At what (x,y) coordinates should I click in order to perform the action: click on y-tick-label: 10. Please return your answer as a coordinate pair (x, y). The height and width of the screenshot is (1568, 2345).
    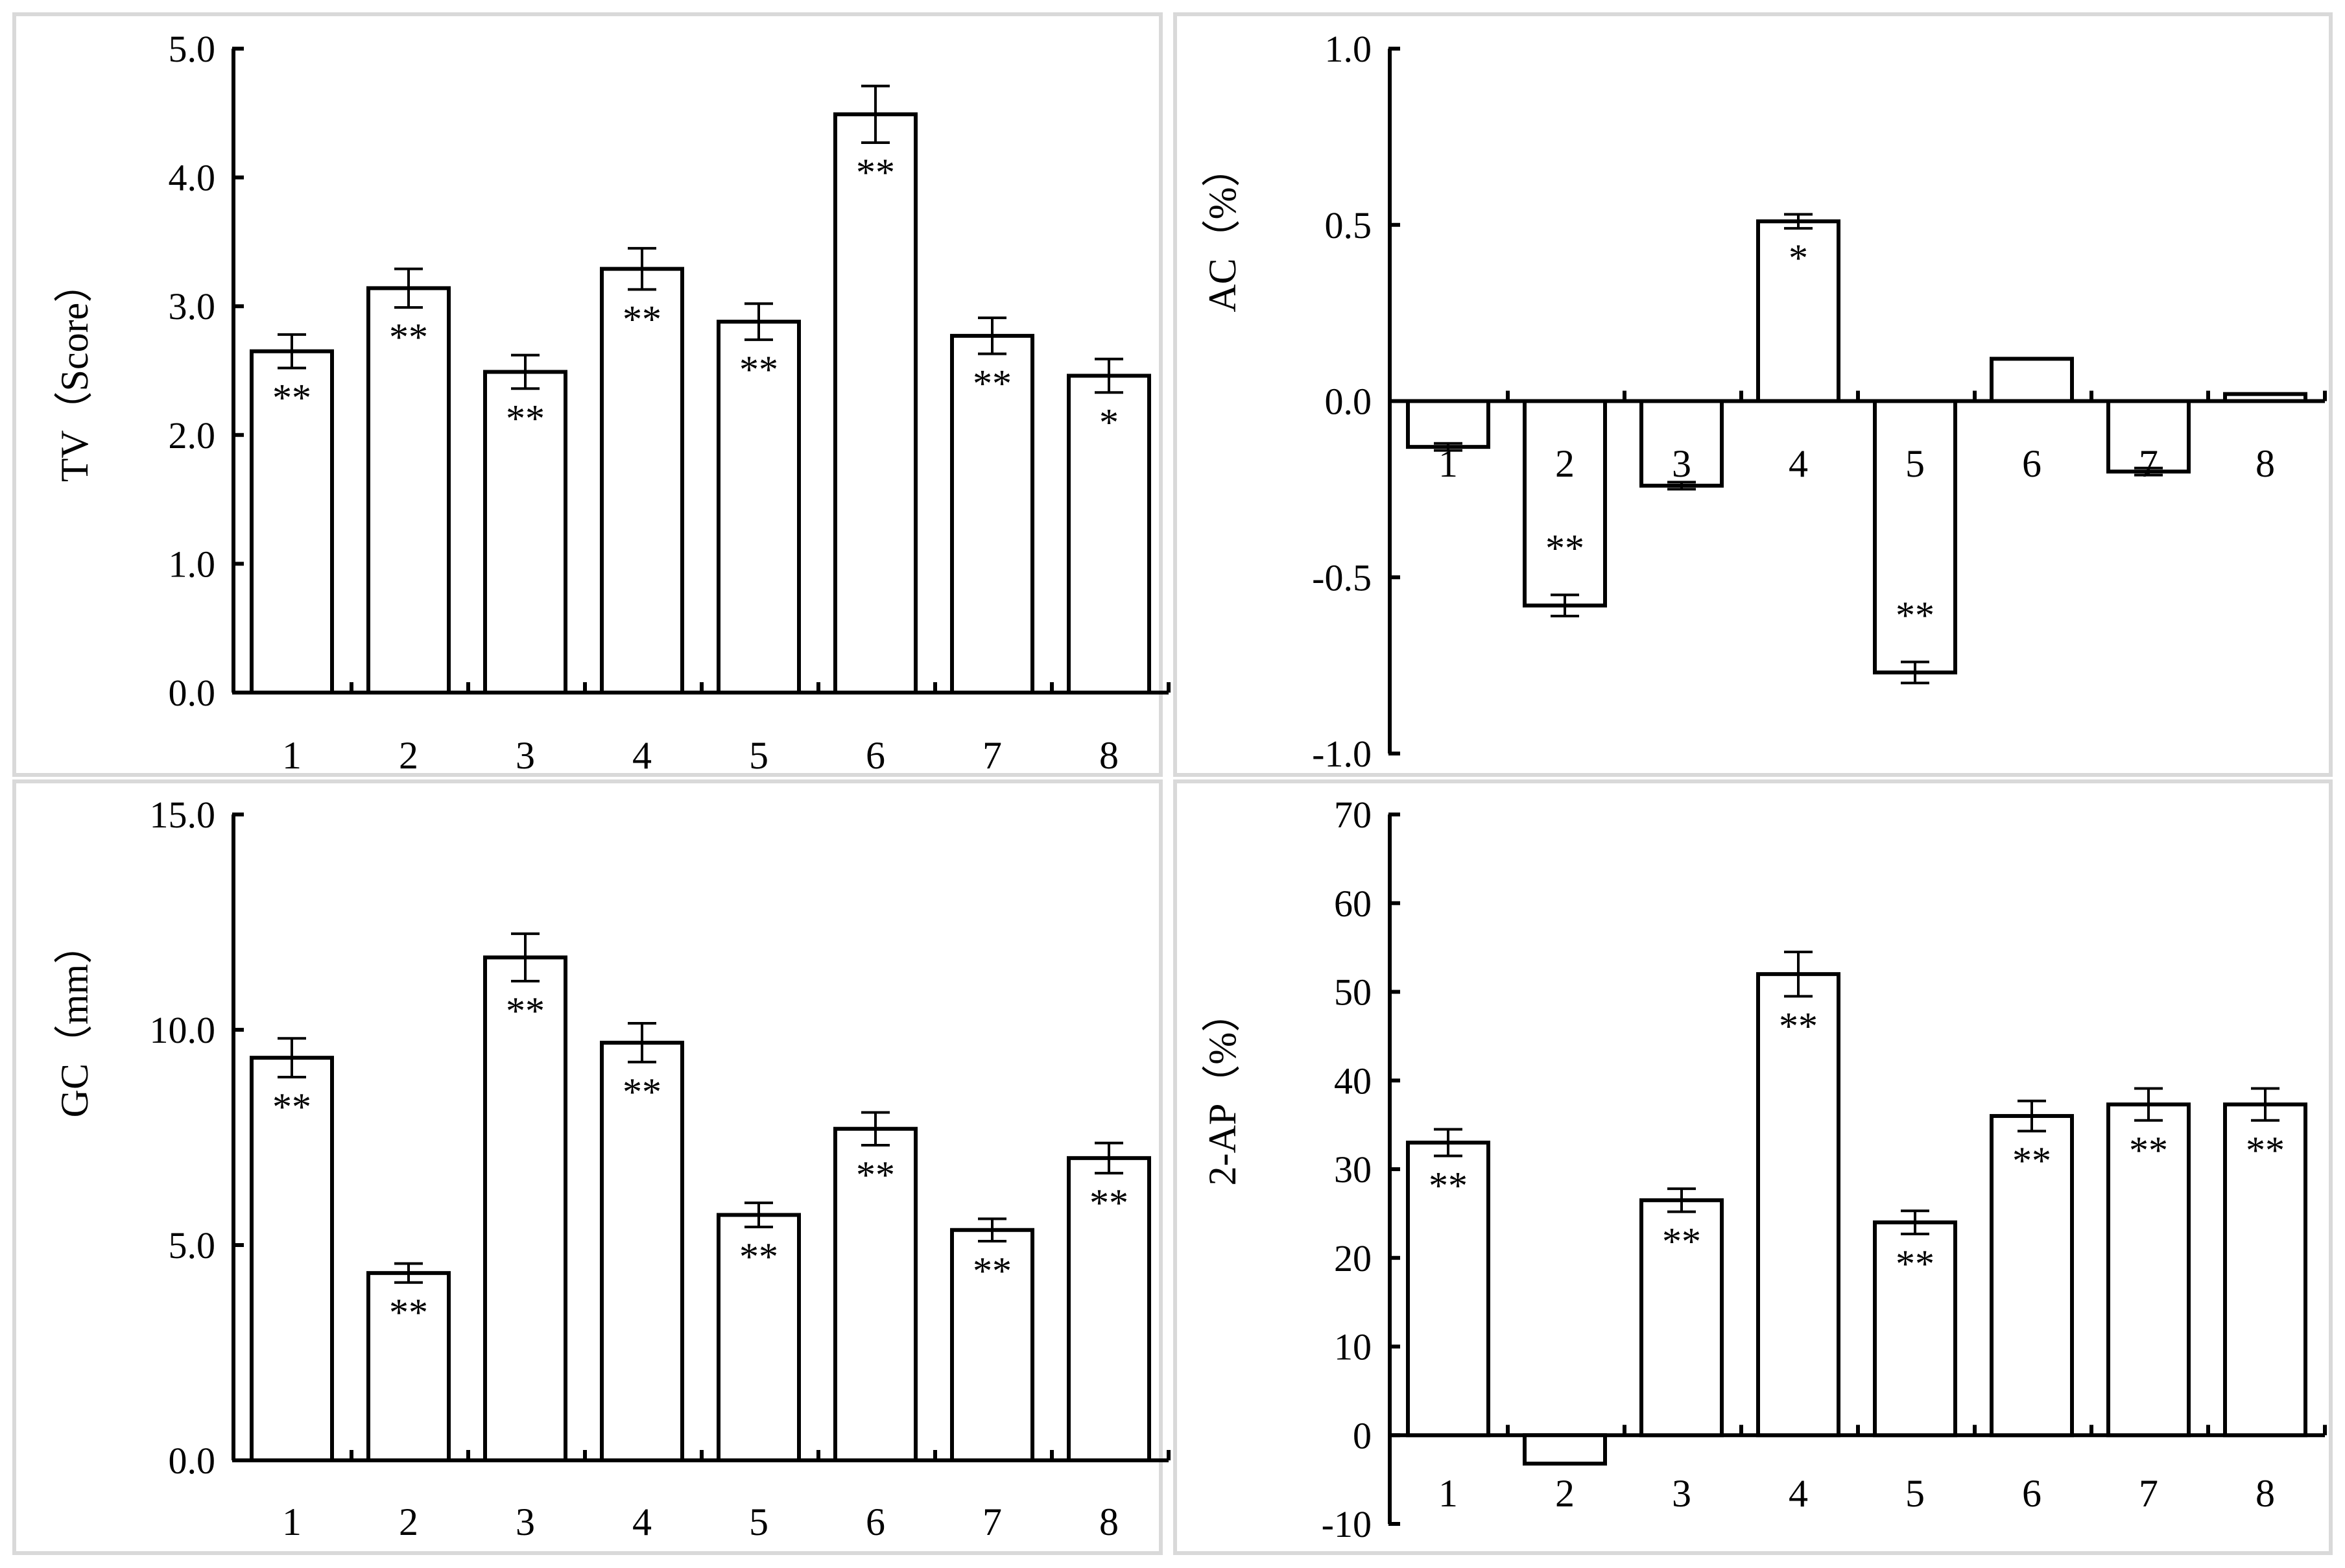
    Looking at the image, I should click on (1353, 1347).